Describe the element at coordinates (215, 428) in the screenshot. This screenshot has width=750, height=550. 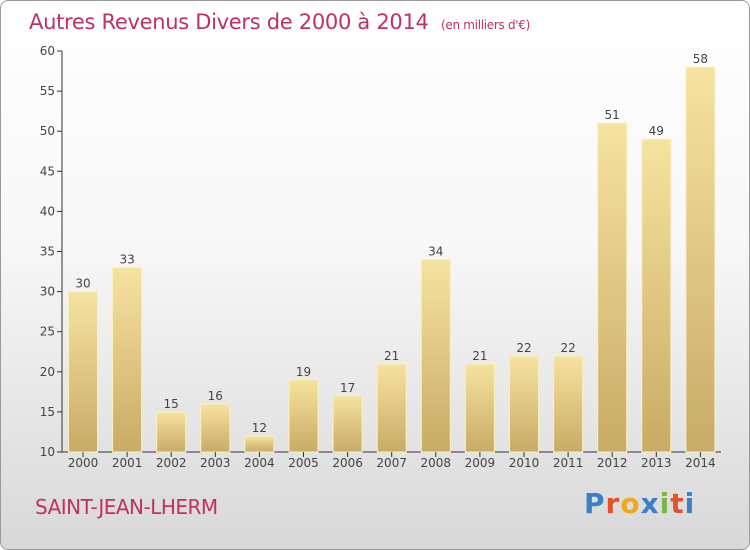
I see `bar-2003` at that location.